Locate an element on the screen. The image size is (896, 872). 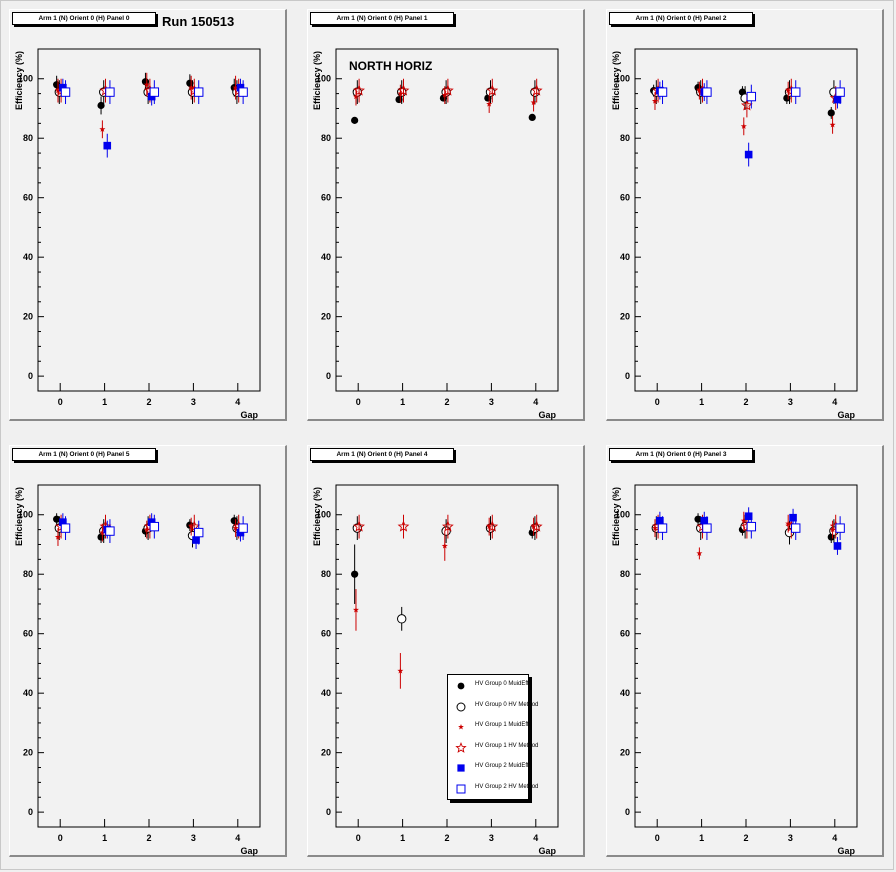
y-tick-label: 60 is located at coordinates (625, 634).